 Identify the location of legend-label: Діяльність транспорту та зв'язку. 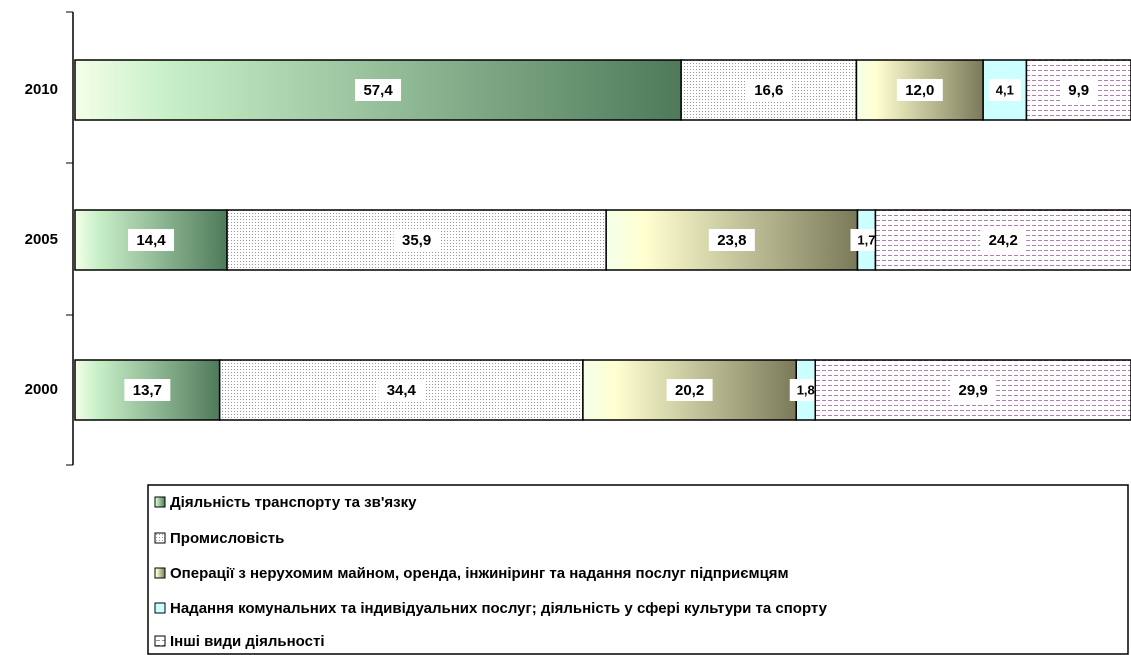
(293, 502).